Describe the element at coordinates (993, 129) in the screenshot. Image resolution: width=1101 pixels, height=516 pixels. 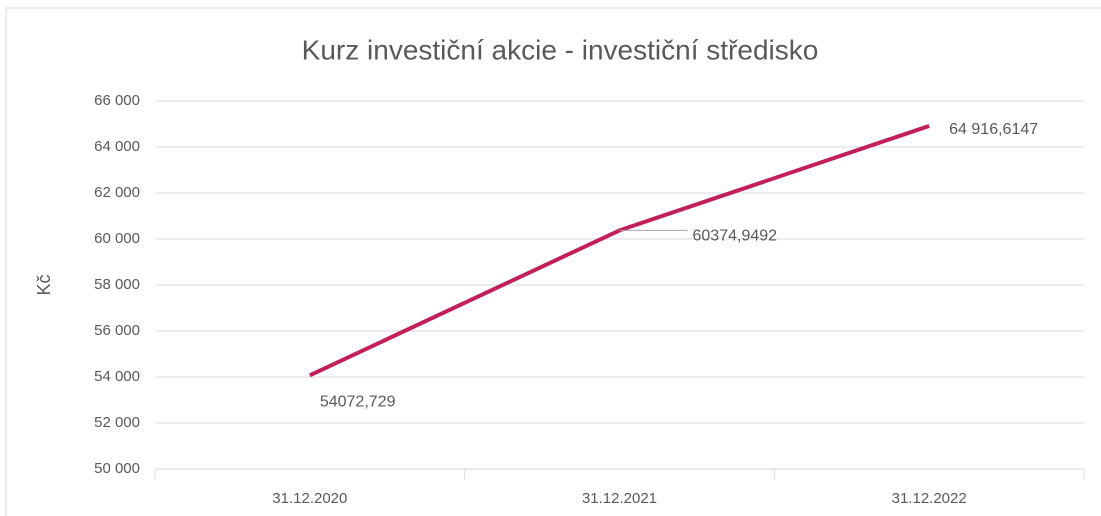
I see `data-label: 64 916,6147` at that location.